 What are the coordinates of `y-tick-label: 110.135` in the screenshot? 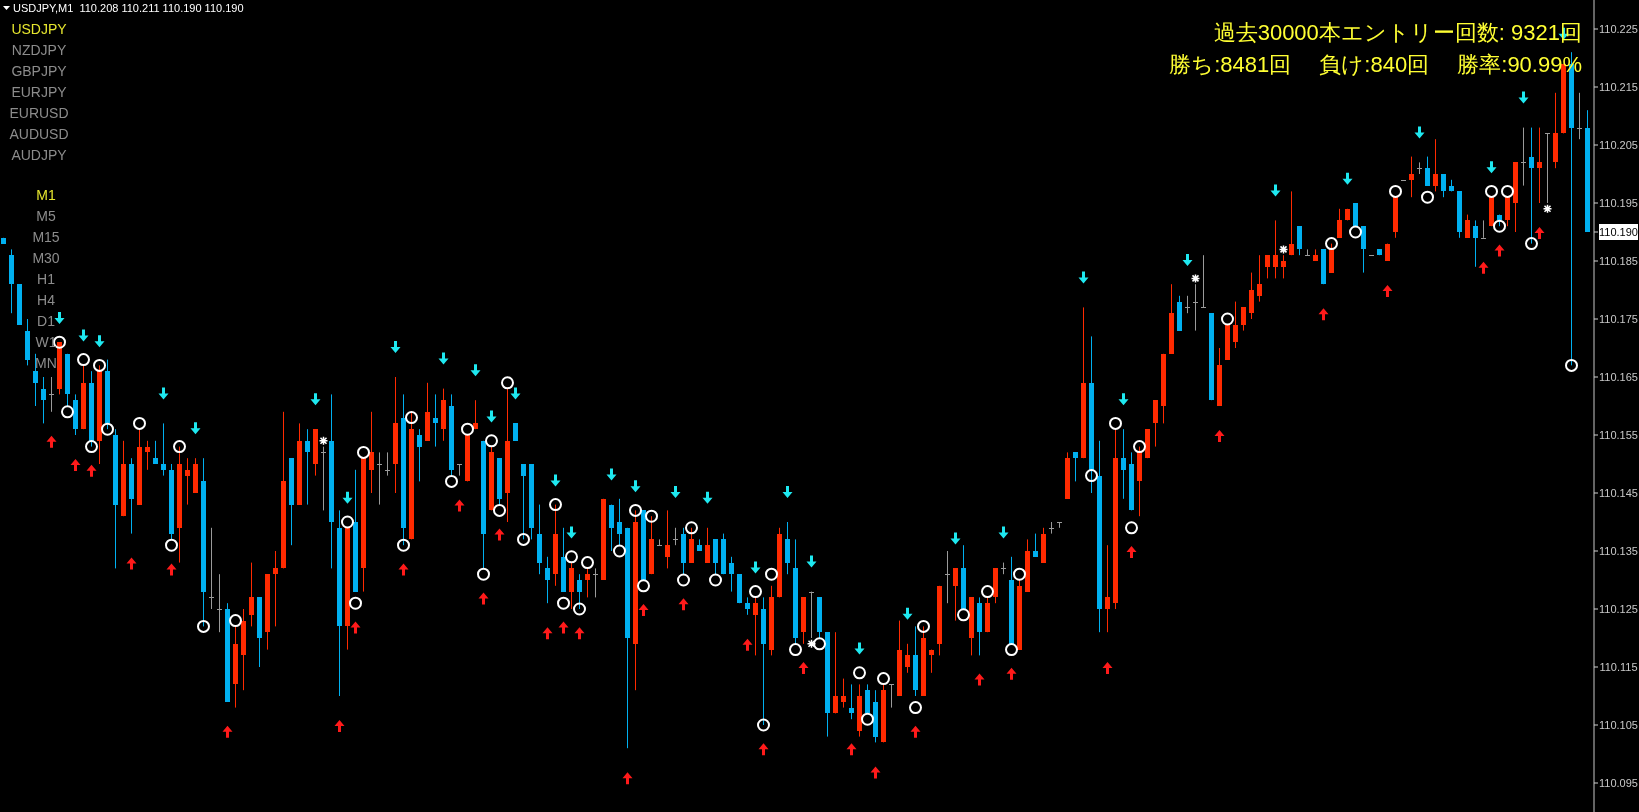 It's located at (1618, 551).